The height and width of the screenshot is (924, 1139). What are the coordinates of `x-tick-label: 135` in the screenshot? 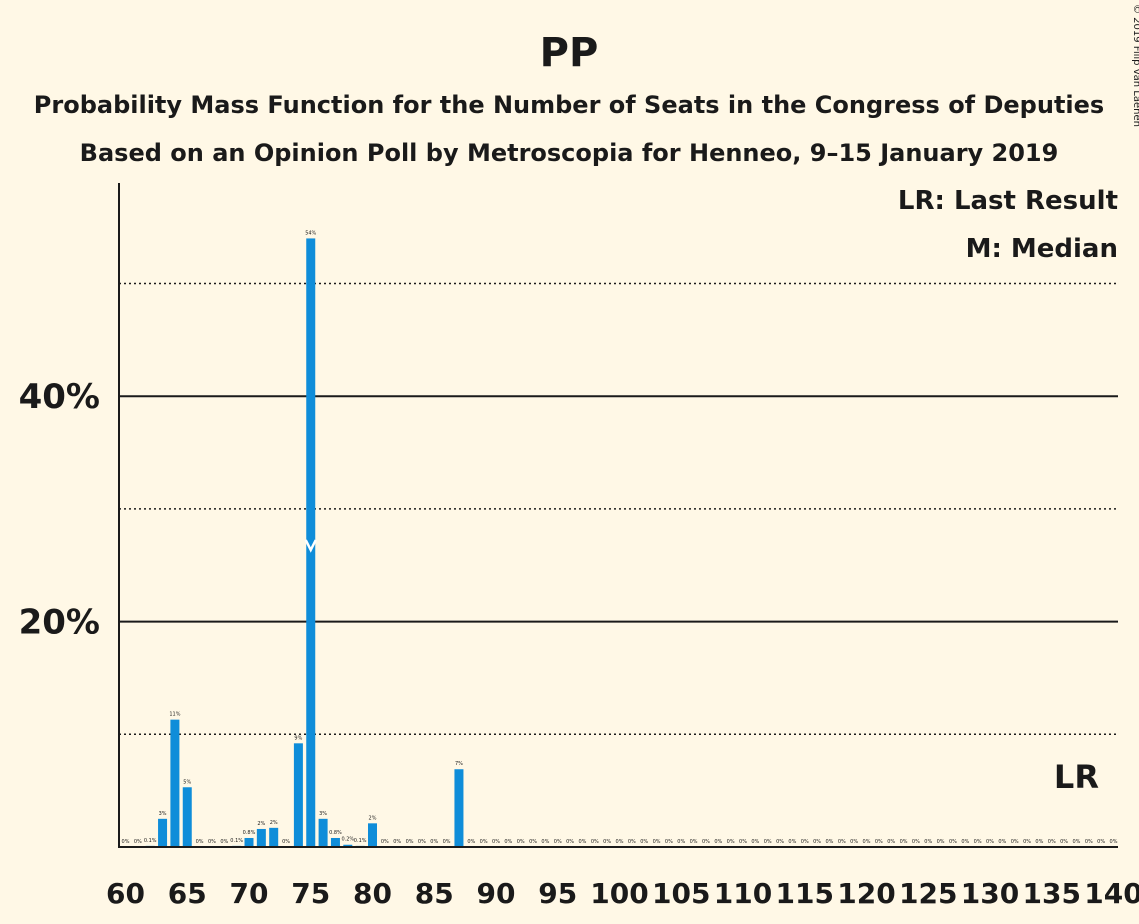 It's located at (1052, 893).